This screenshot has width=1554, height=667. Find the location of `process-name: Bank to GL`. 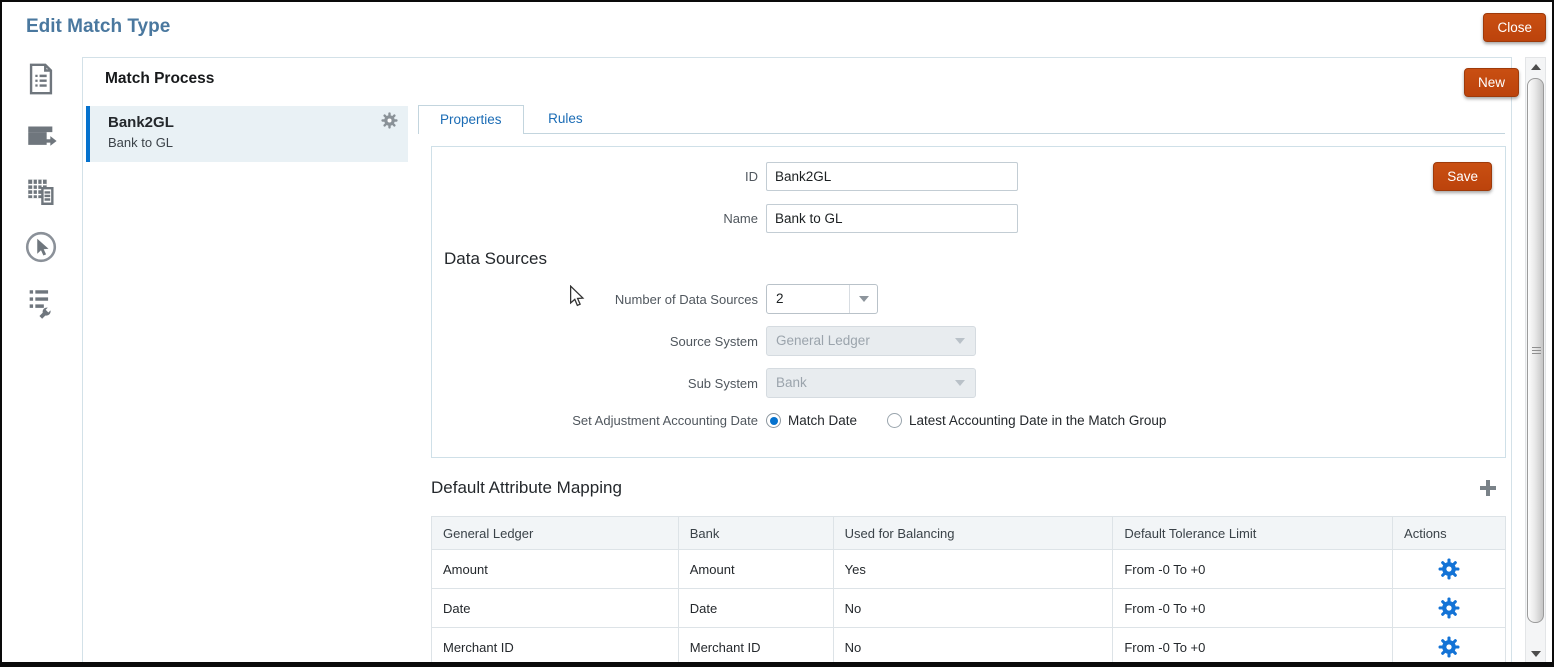

process-name: Bank to GL is located at coordinates (141, 142).